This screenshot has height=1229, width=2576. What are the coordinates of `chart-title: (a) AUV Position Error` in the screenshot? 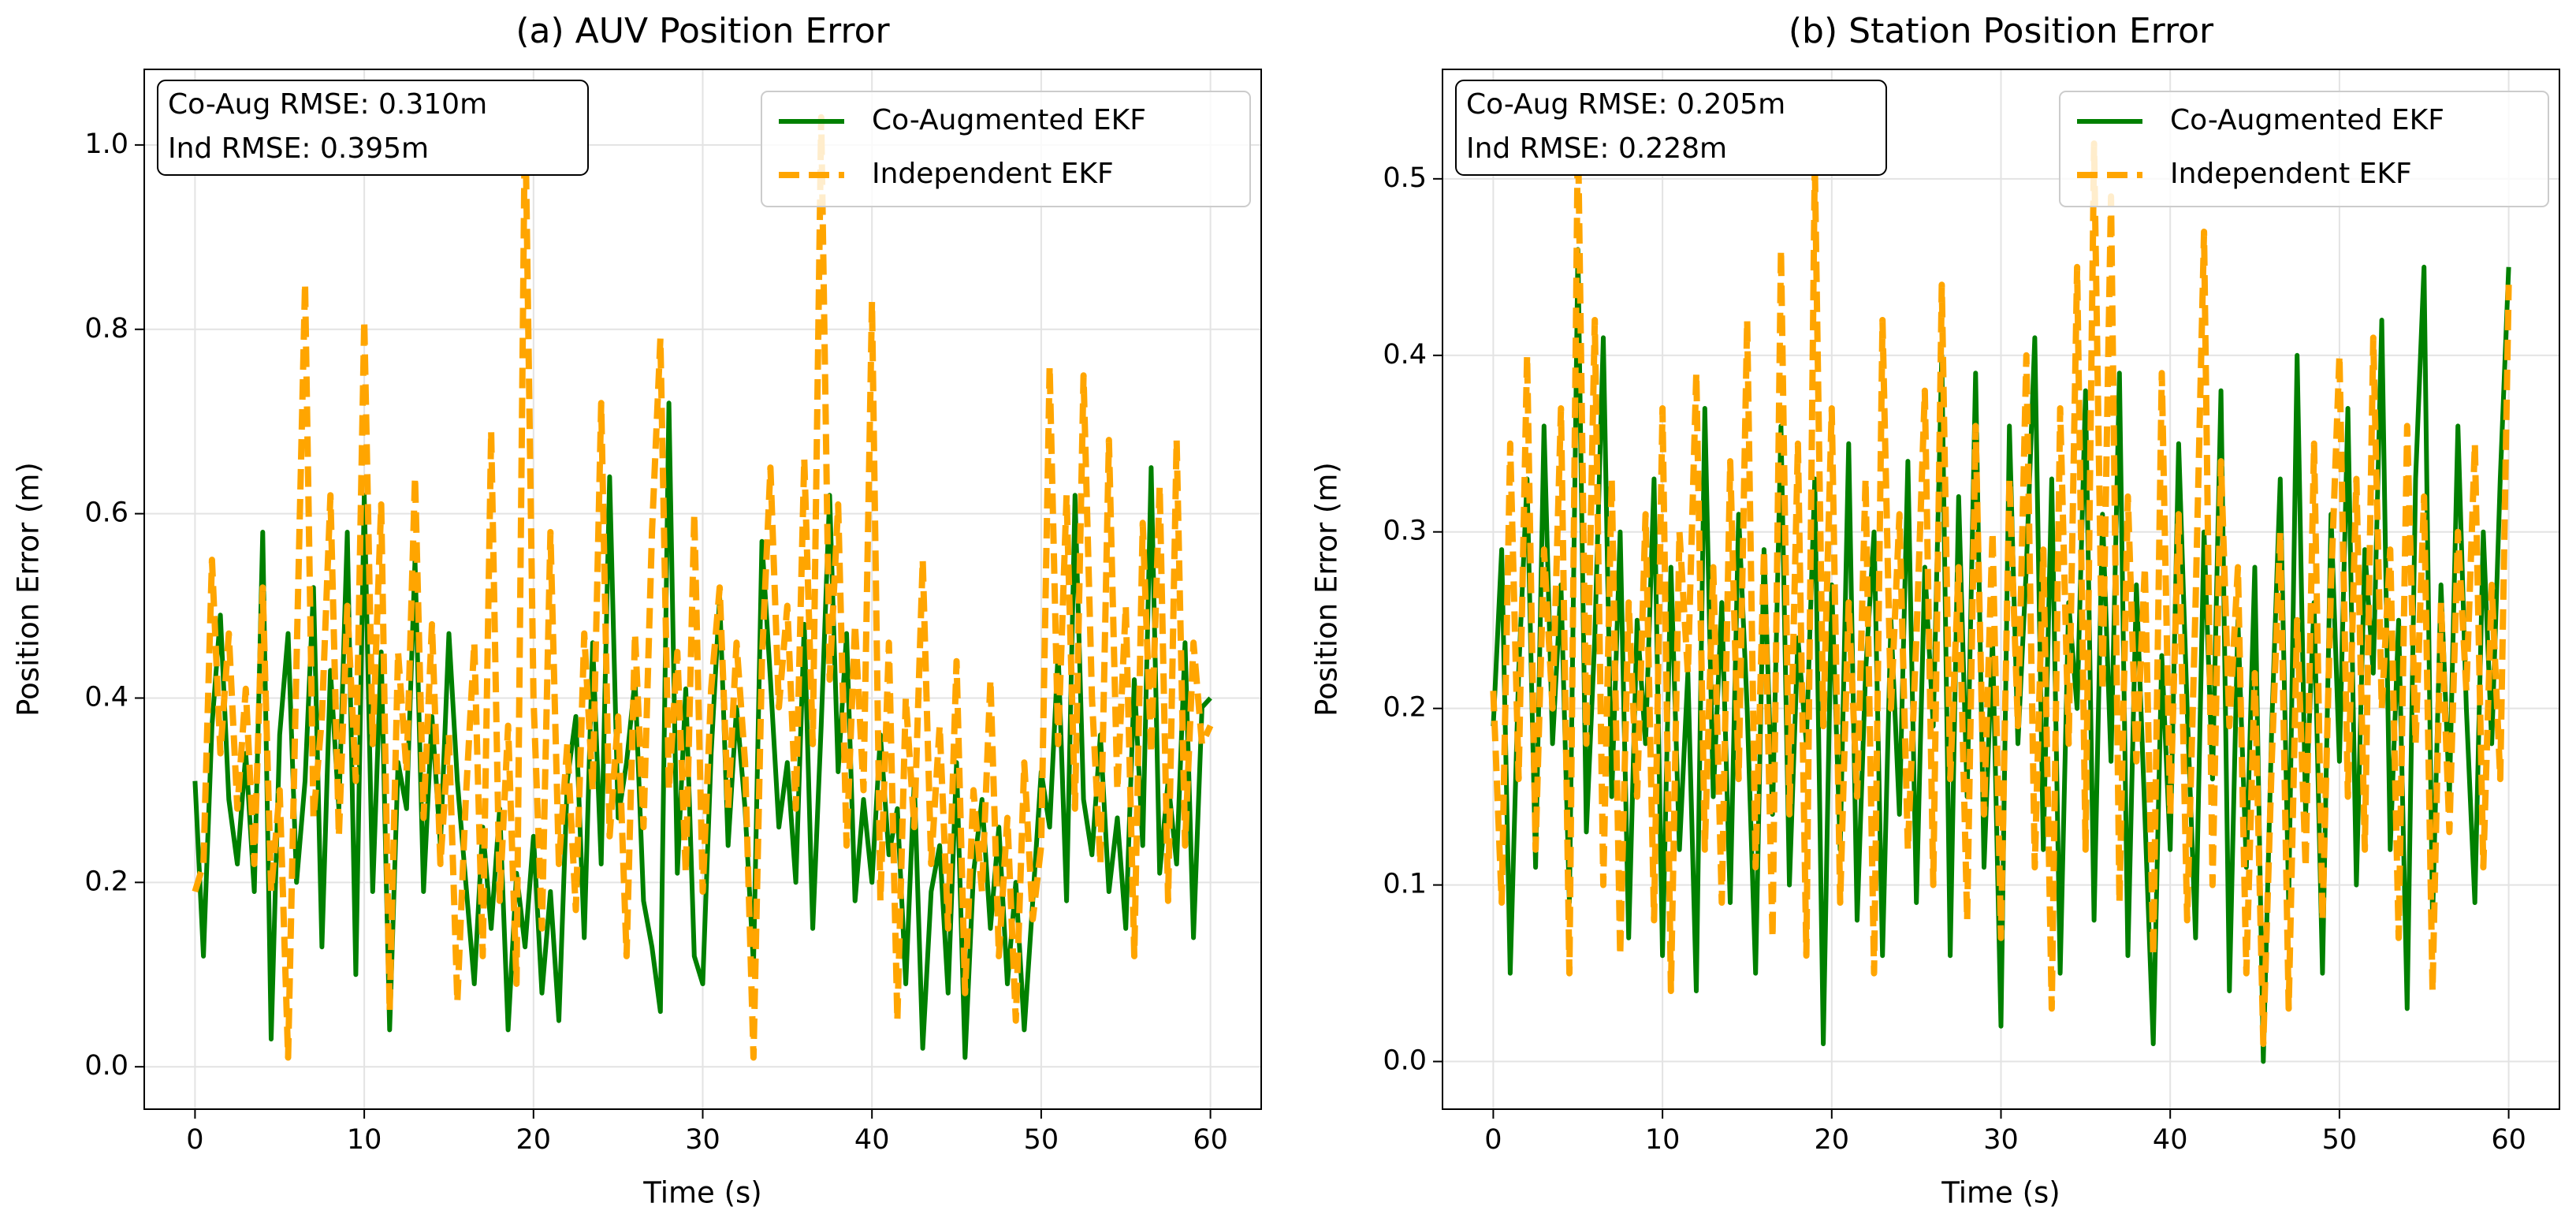 It's located at (703, 31).